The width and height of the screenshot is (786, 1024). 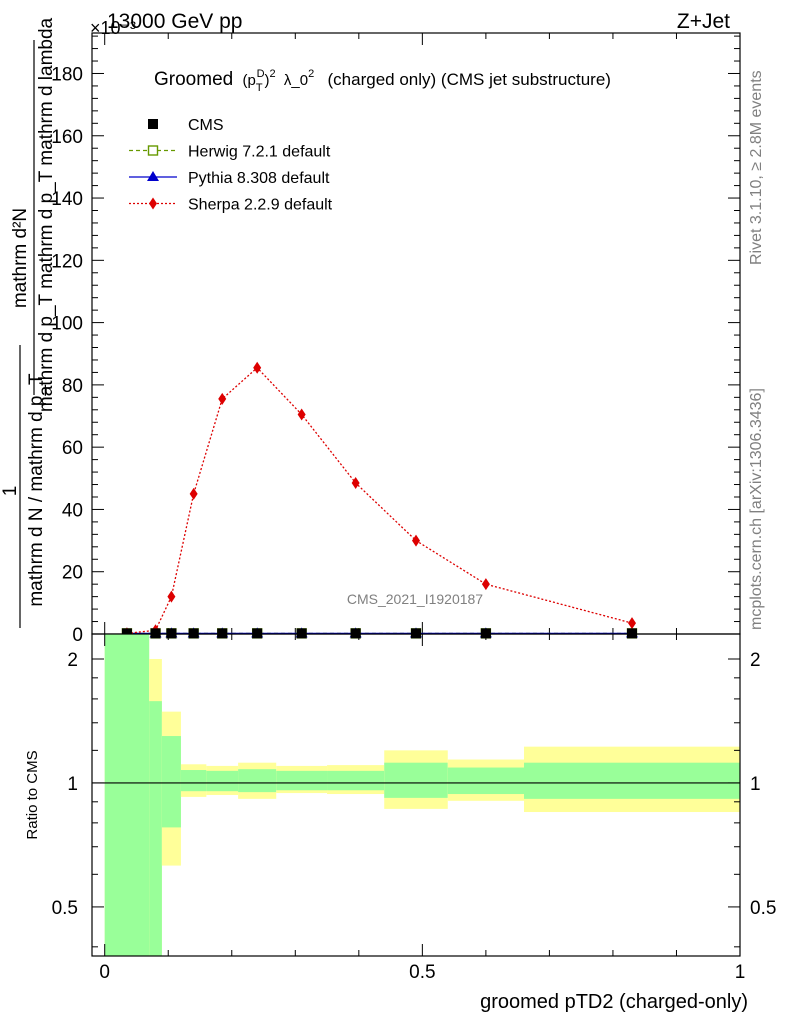 What do you see at coordinates (153, 176) in the screenshot?
I see `legend-marker-pythia` at bounding box center [153, 176].